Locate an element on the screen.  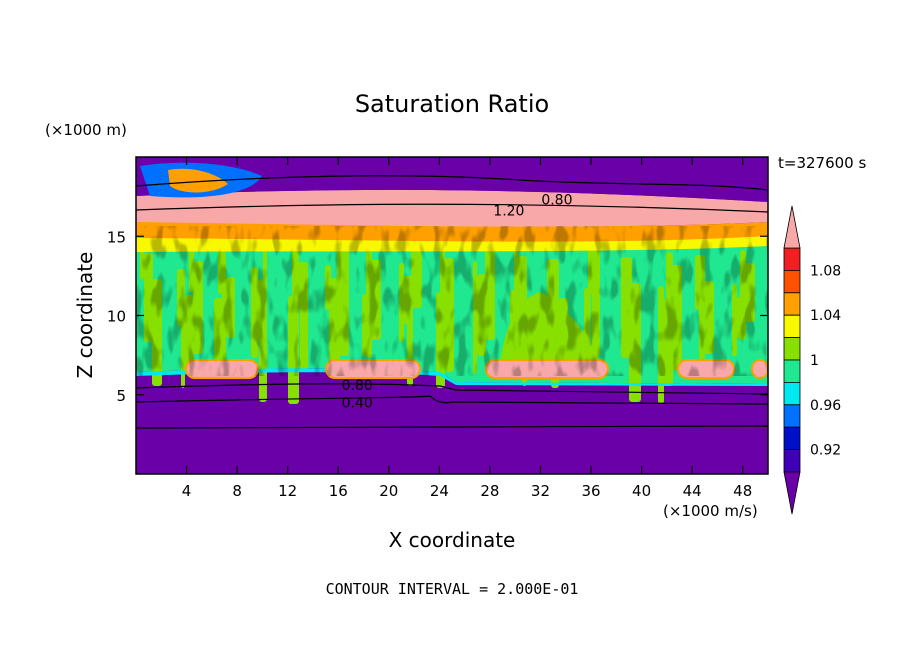
band-supersaturated-top is located at coordinates (452, 208).